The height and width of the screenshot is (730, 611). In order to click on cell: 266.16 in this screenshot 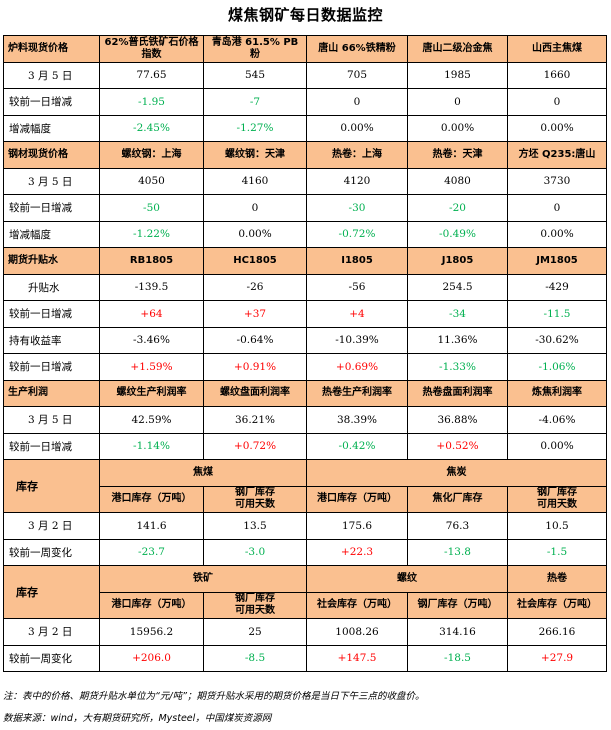, I will do `click(557, 632)`.